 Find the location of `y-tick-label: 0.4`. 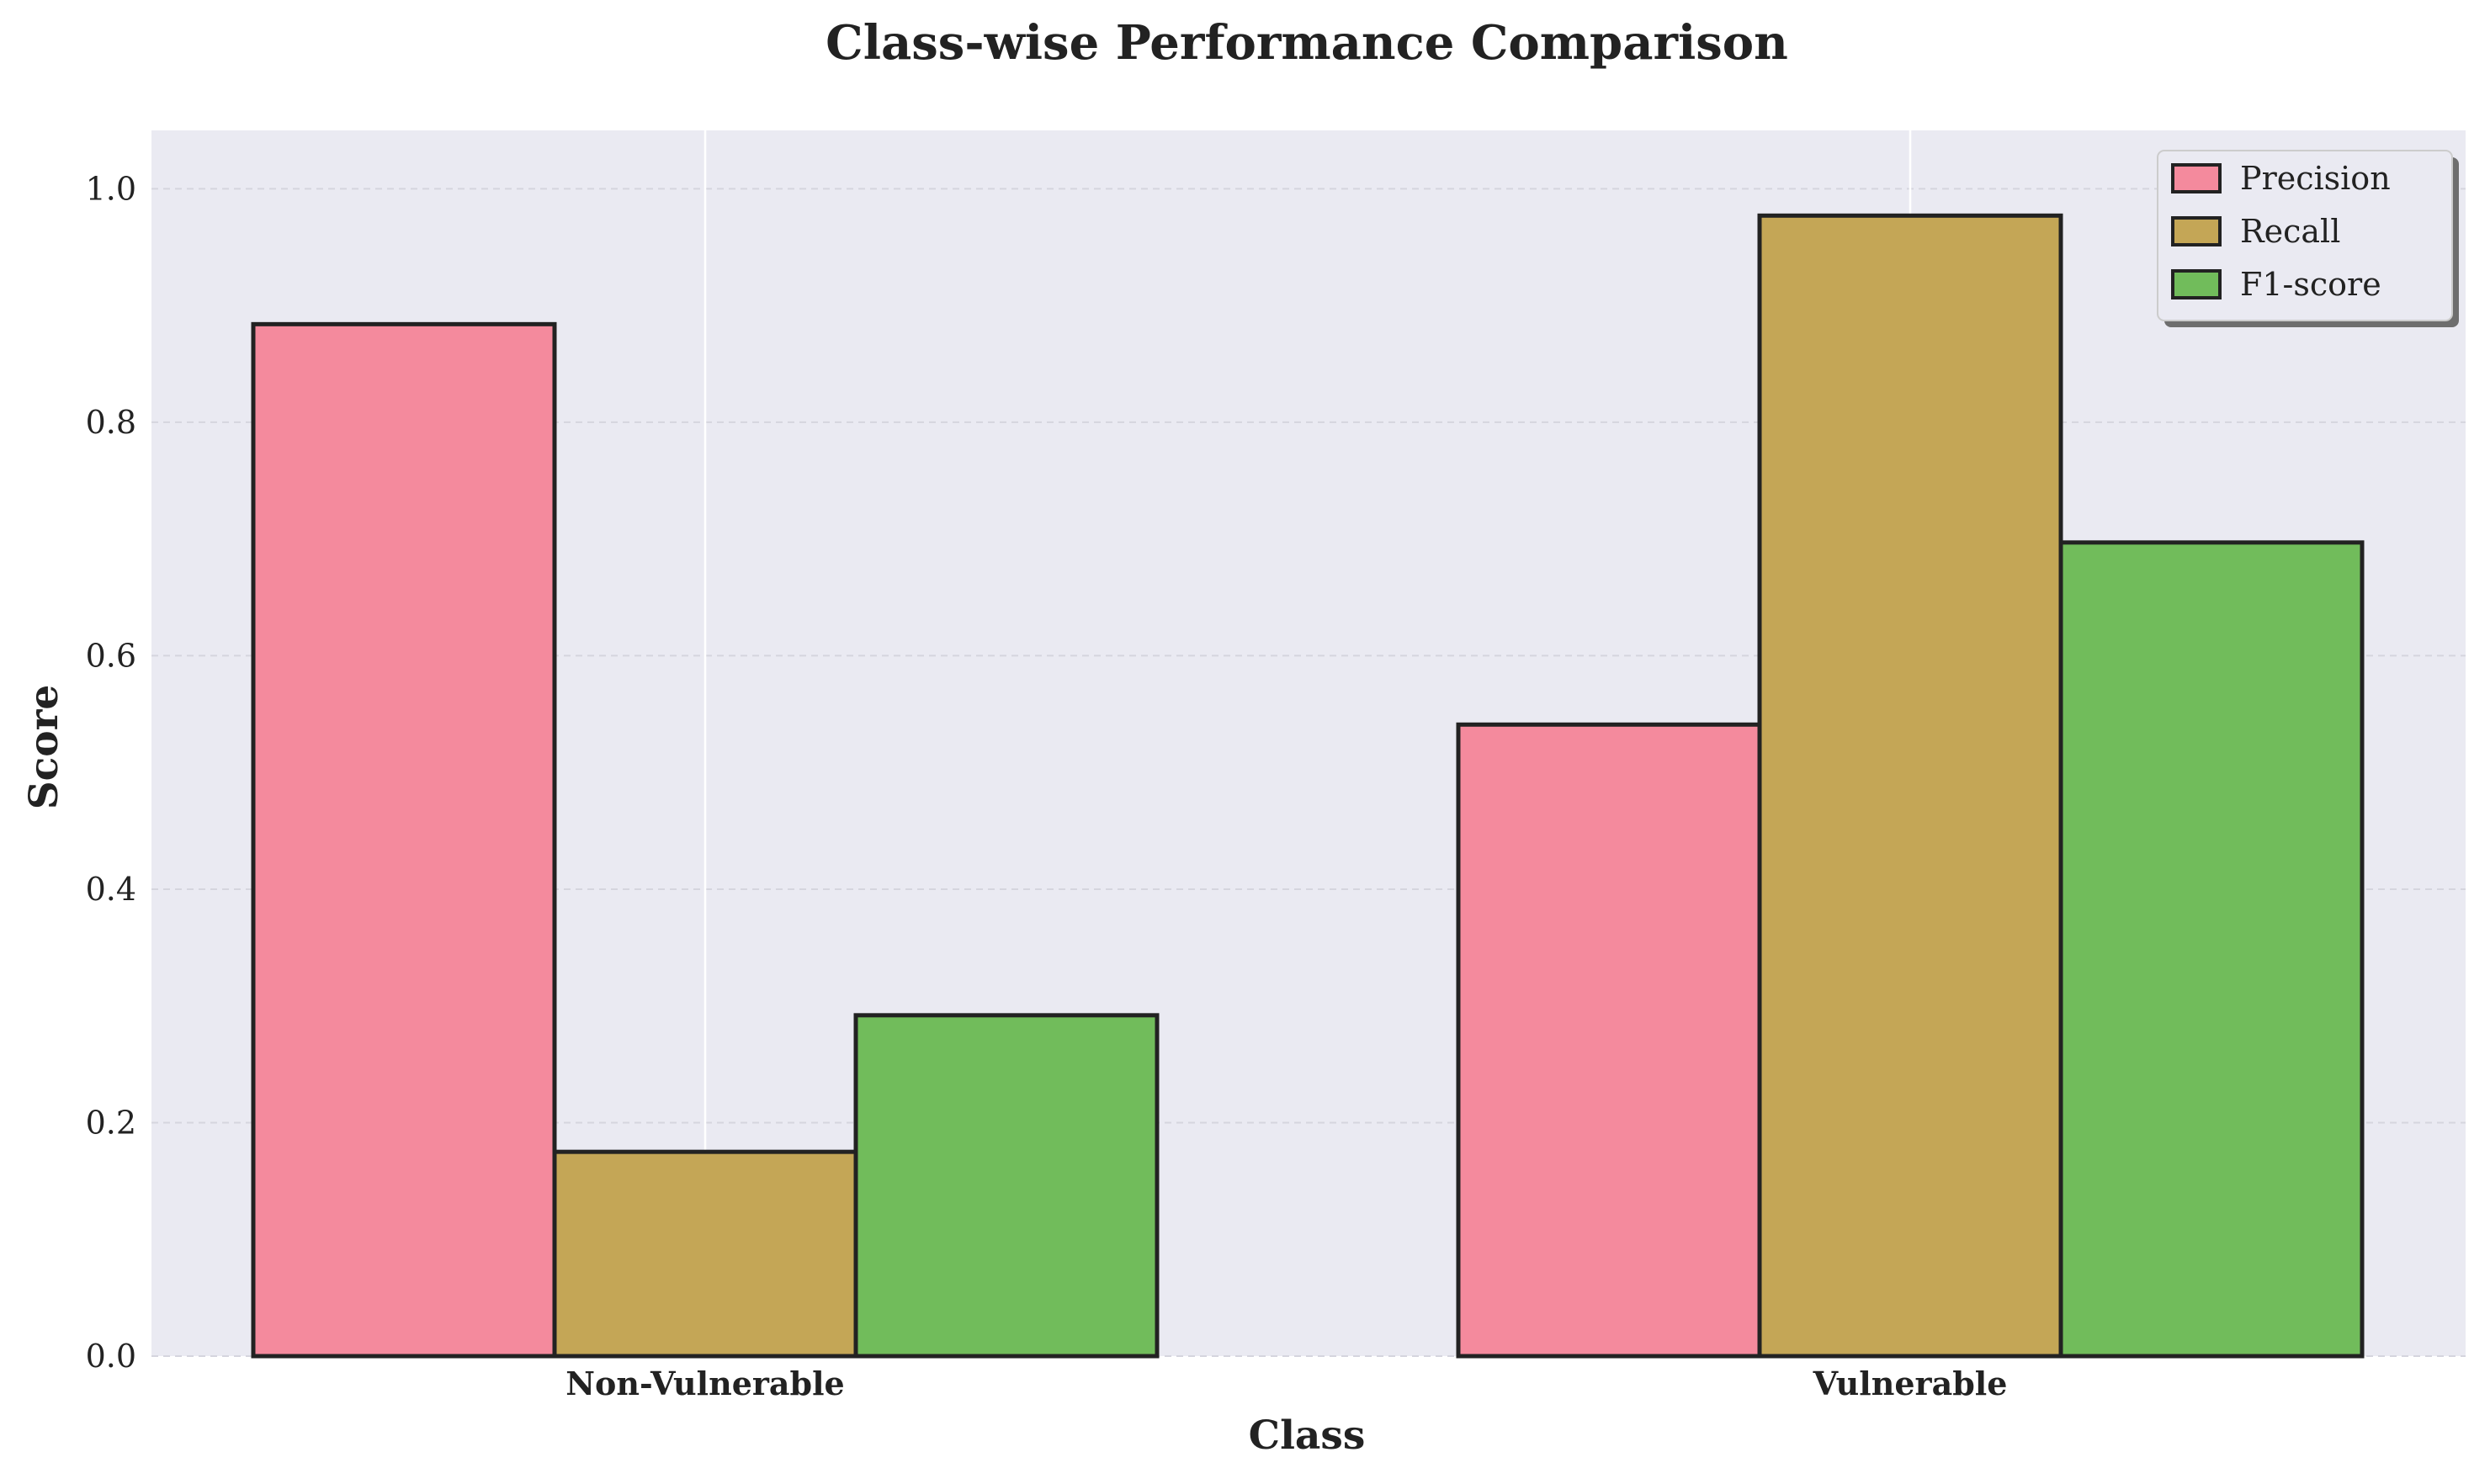

y-tick-label: 0.4 is located at coordinates (111, 889).